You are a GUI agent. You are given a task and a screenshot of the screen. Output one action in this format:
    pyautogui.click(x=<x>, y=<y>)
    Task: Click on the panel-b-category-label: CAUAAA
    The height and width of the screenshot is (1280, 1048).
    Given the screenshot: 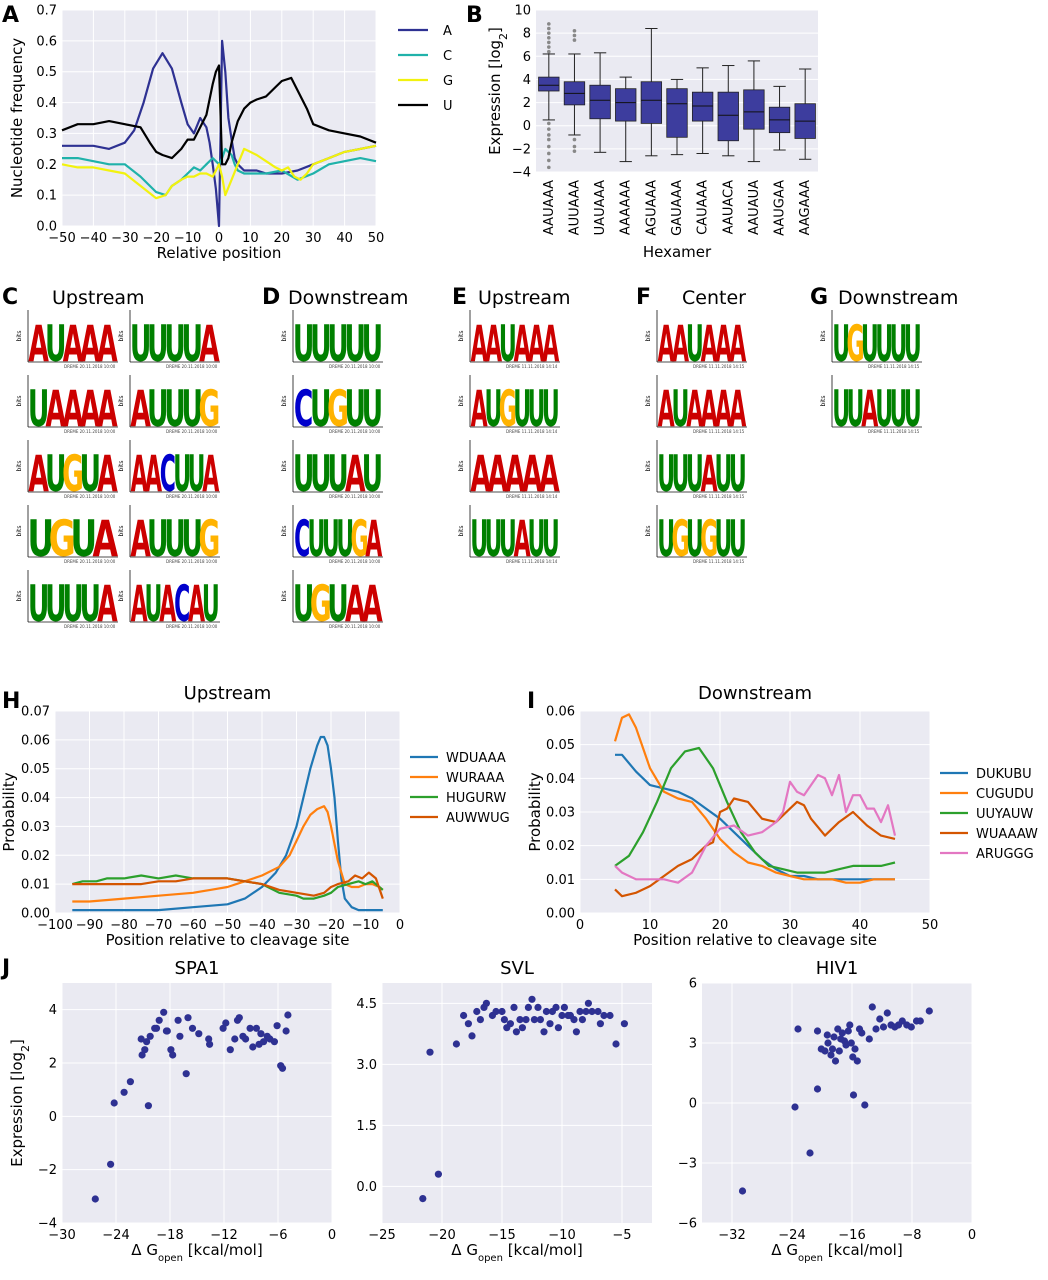 What is the action you would take?
    pyautogui.click(x=703, y=207)
    